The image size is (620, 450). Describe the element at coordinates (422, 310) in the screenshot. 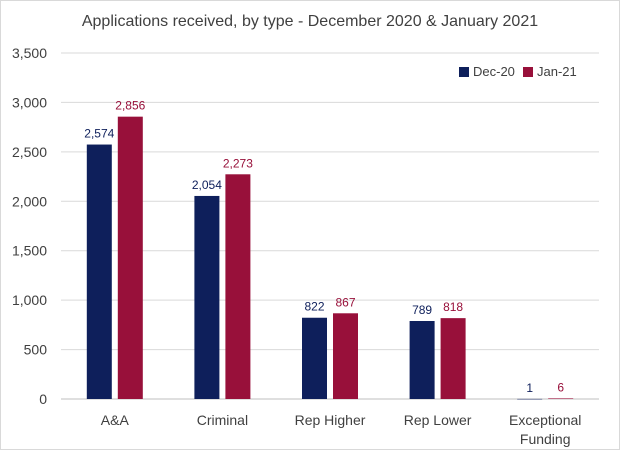

I see `data-label: 789` at that location.